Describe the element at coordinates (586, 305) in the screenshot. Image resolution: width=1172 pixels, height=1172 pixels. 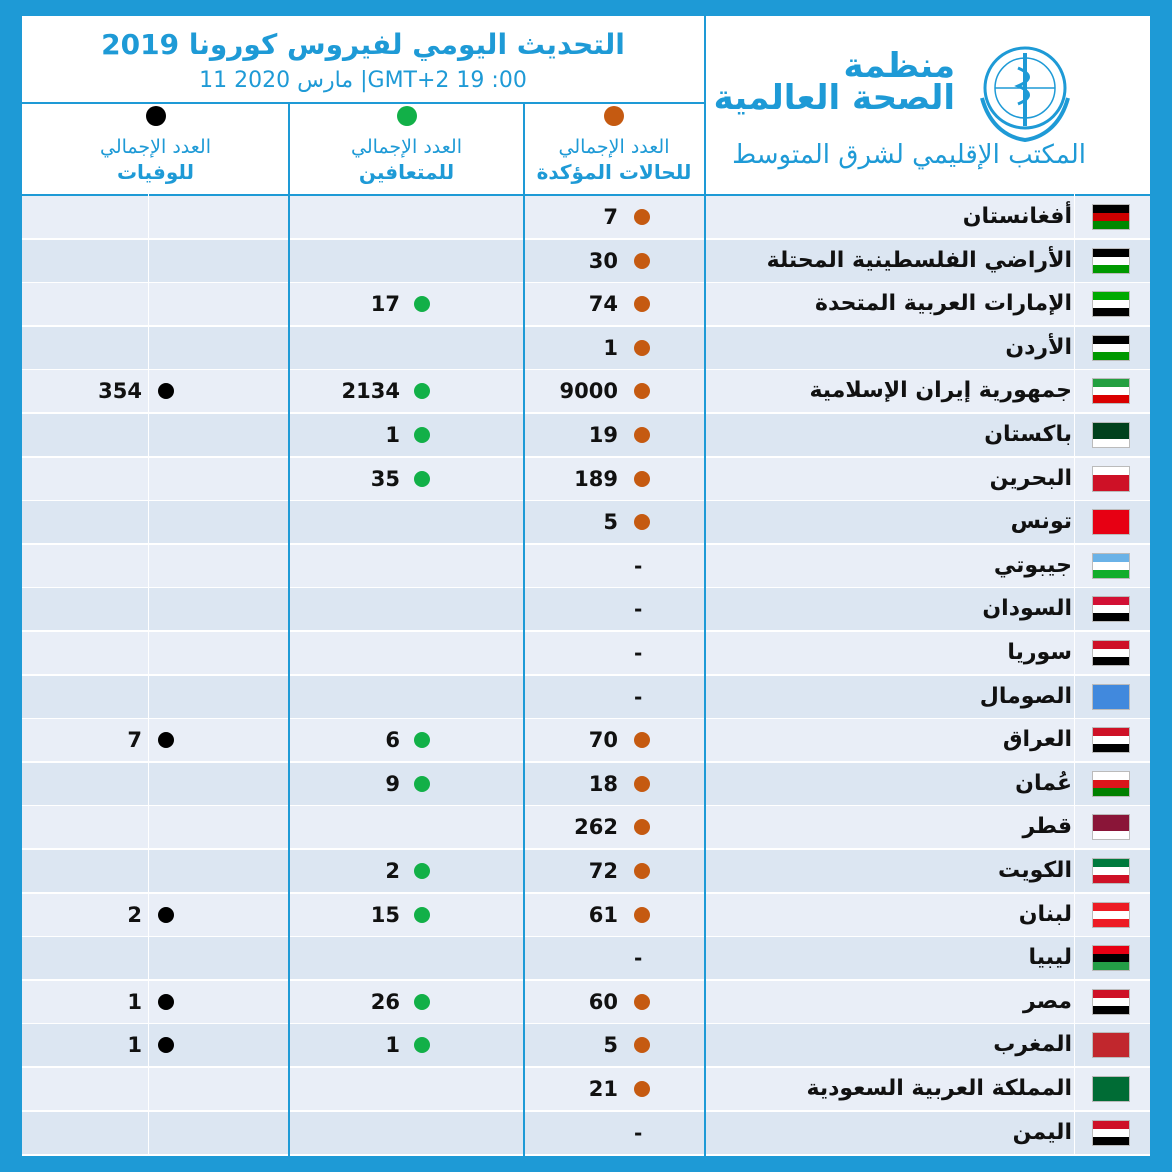
I see `table-row: الإمارات العربية المتحدة 74 17` at that location.